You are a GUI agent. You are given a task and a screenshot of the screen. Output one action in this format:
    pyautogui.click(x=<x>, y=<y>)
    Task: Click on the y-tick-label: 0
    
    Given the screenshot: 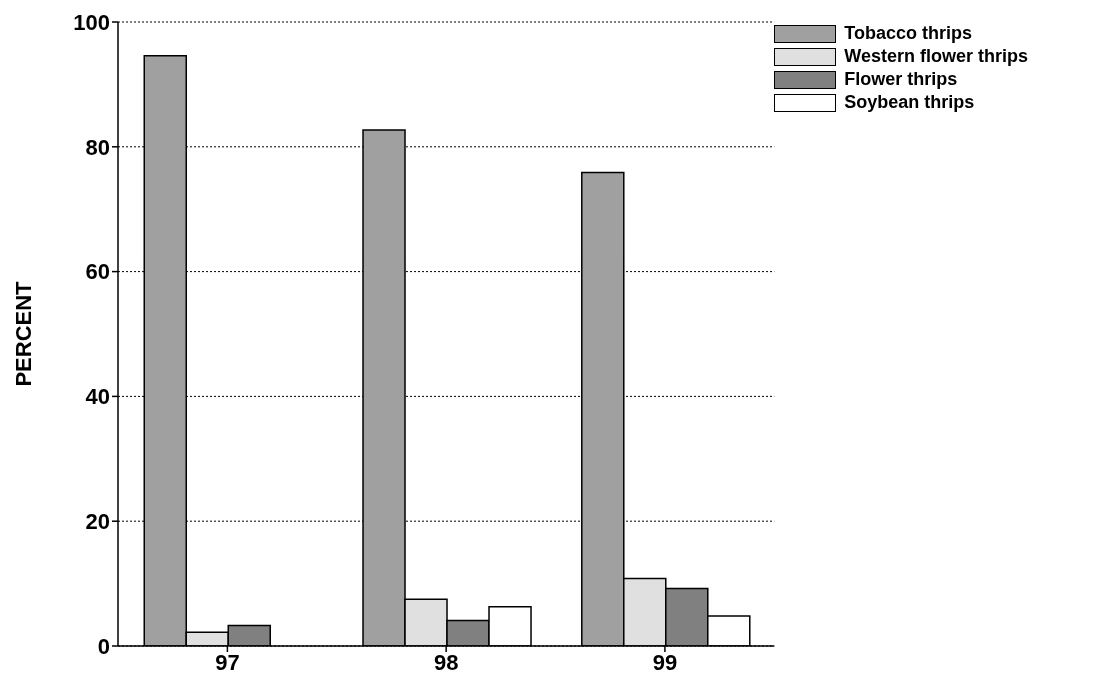 What is the action you would take?
    pyautogui.click(x=103, y=646)
    